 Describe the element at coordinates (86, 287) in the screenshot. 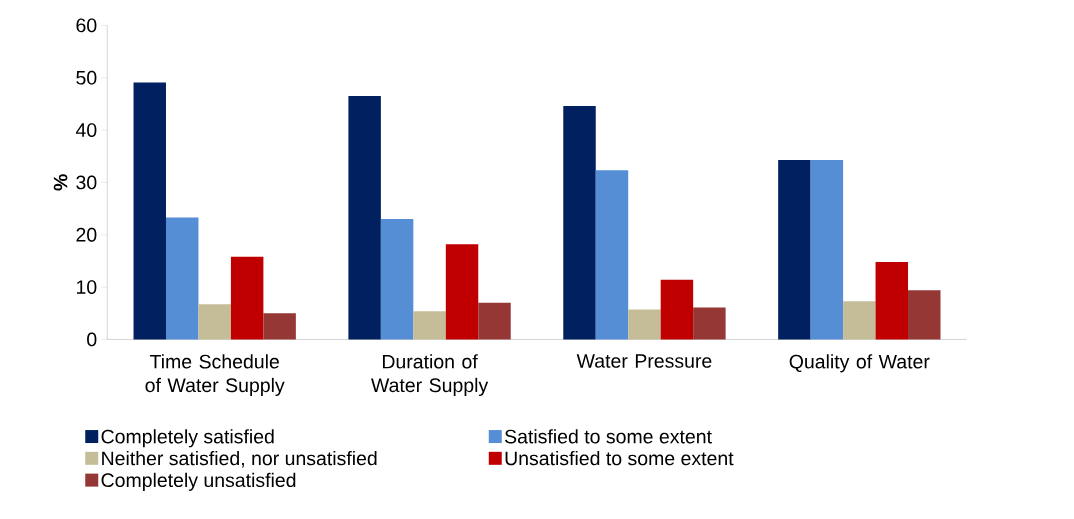

I see `y-tick-label: 10` at that location.